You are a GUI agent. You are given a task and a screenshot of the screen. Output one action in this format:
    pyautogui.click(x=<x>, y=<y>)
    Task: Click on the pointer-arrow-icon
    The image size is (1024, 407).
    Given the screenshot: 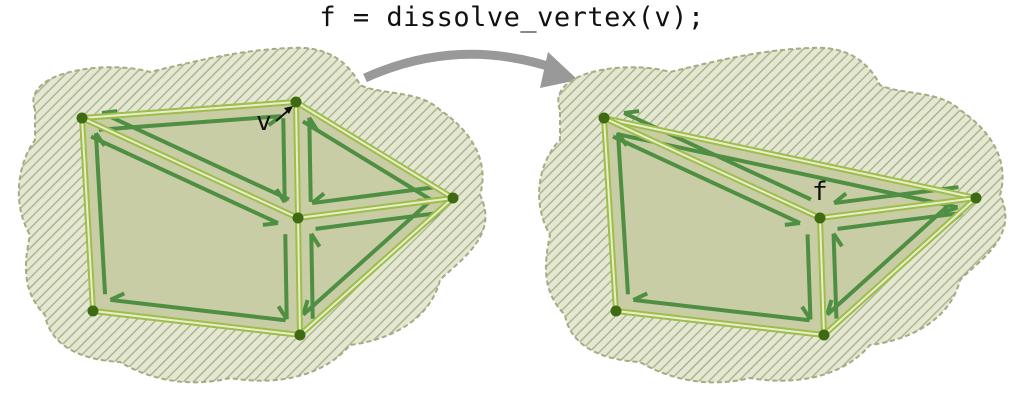 What is the action you would take?
    pyautogui.click(x=284, y=114)
    